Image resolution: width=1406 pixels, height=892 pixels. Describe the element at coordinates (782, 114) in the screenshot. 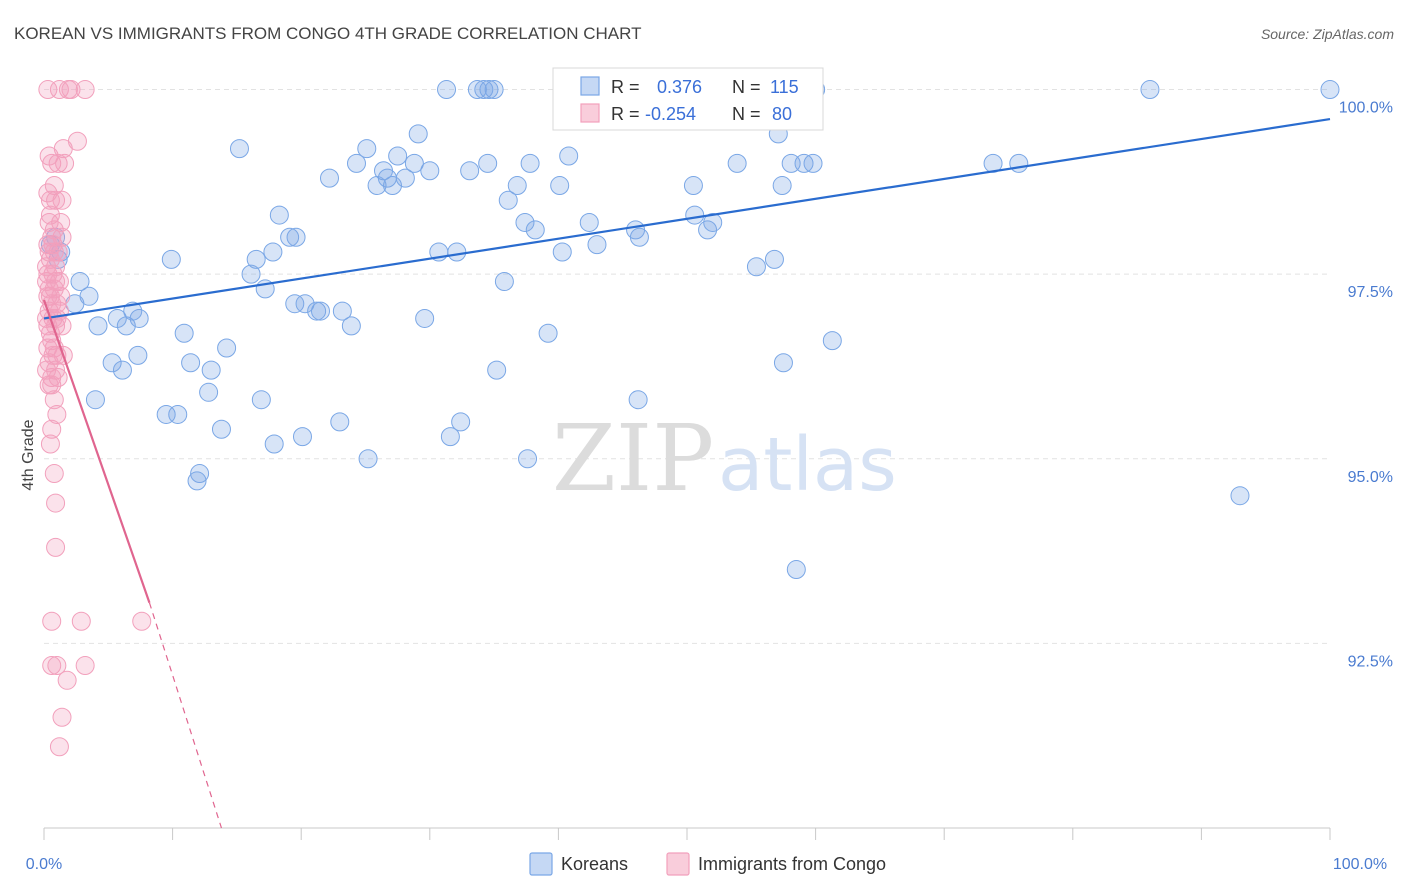

I see `legend-n-value-congo: 80` at that location.